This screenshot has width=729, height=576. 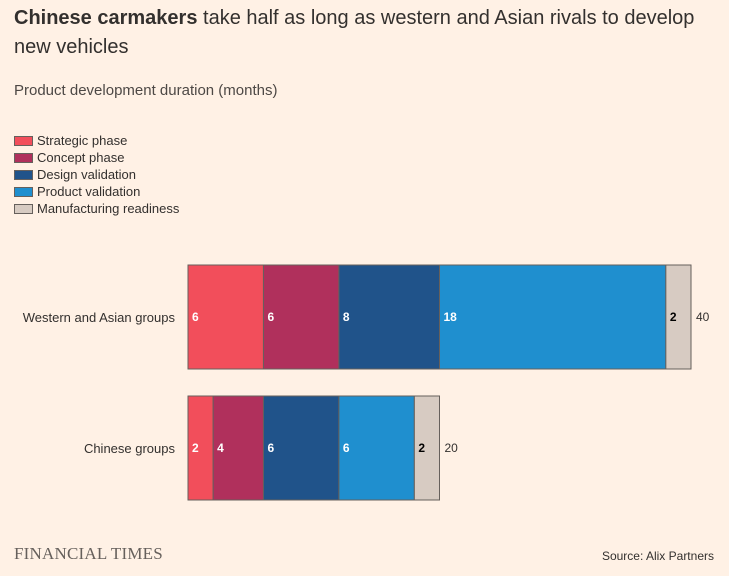 What do you see at coordinates (106, 18) in the screenshot?
I see `chart-title-bold: Chinese carmakers` at bounding box center [106, 18].